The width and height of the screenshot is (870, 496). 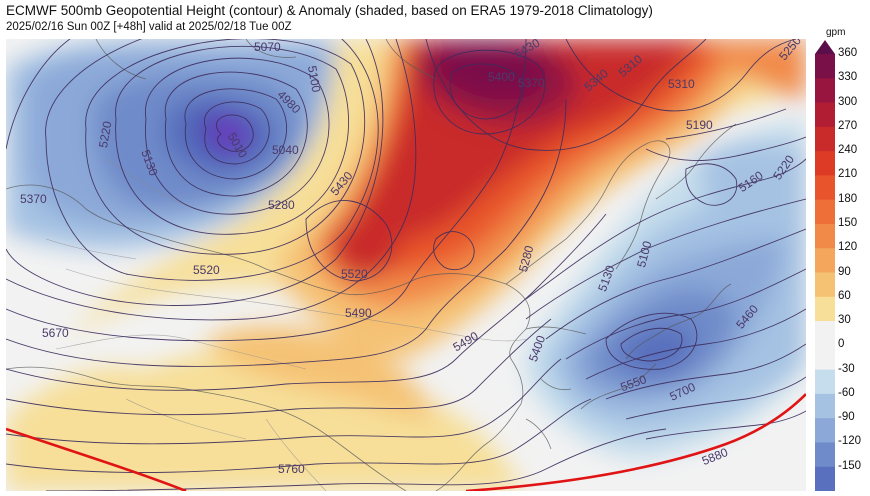 What do you see at coordinates (825, 47) in the screenshot?
I see `colorbar-extend-triangle` at bounding box center [825, 47].